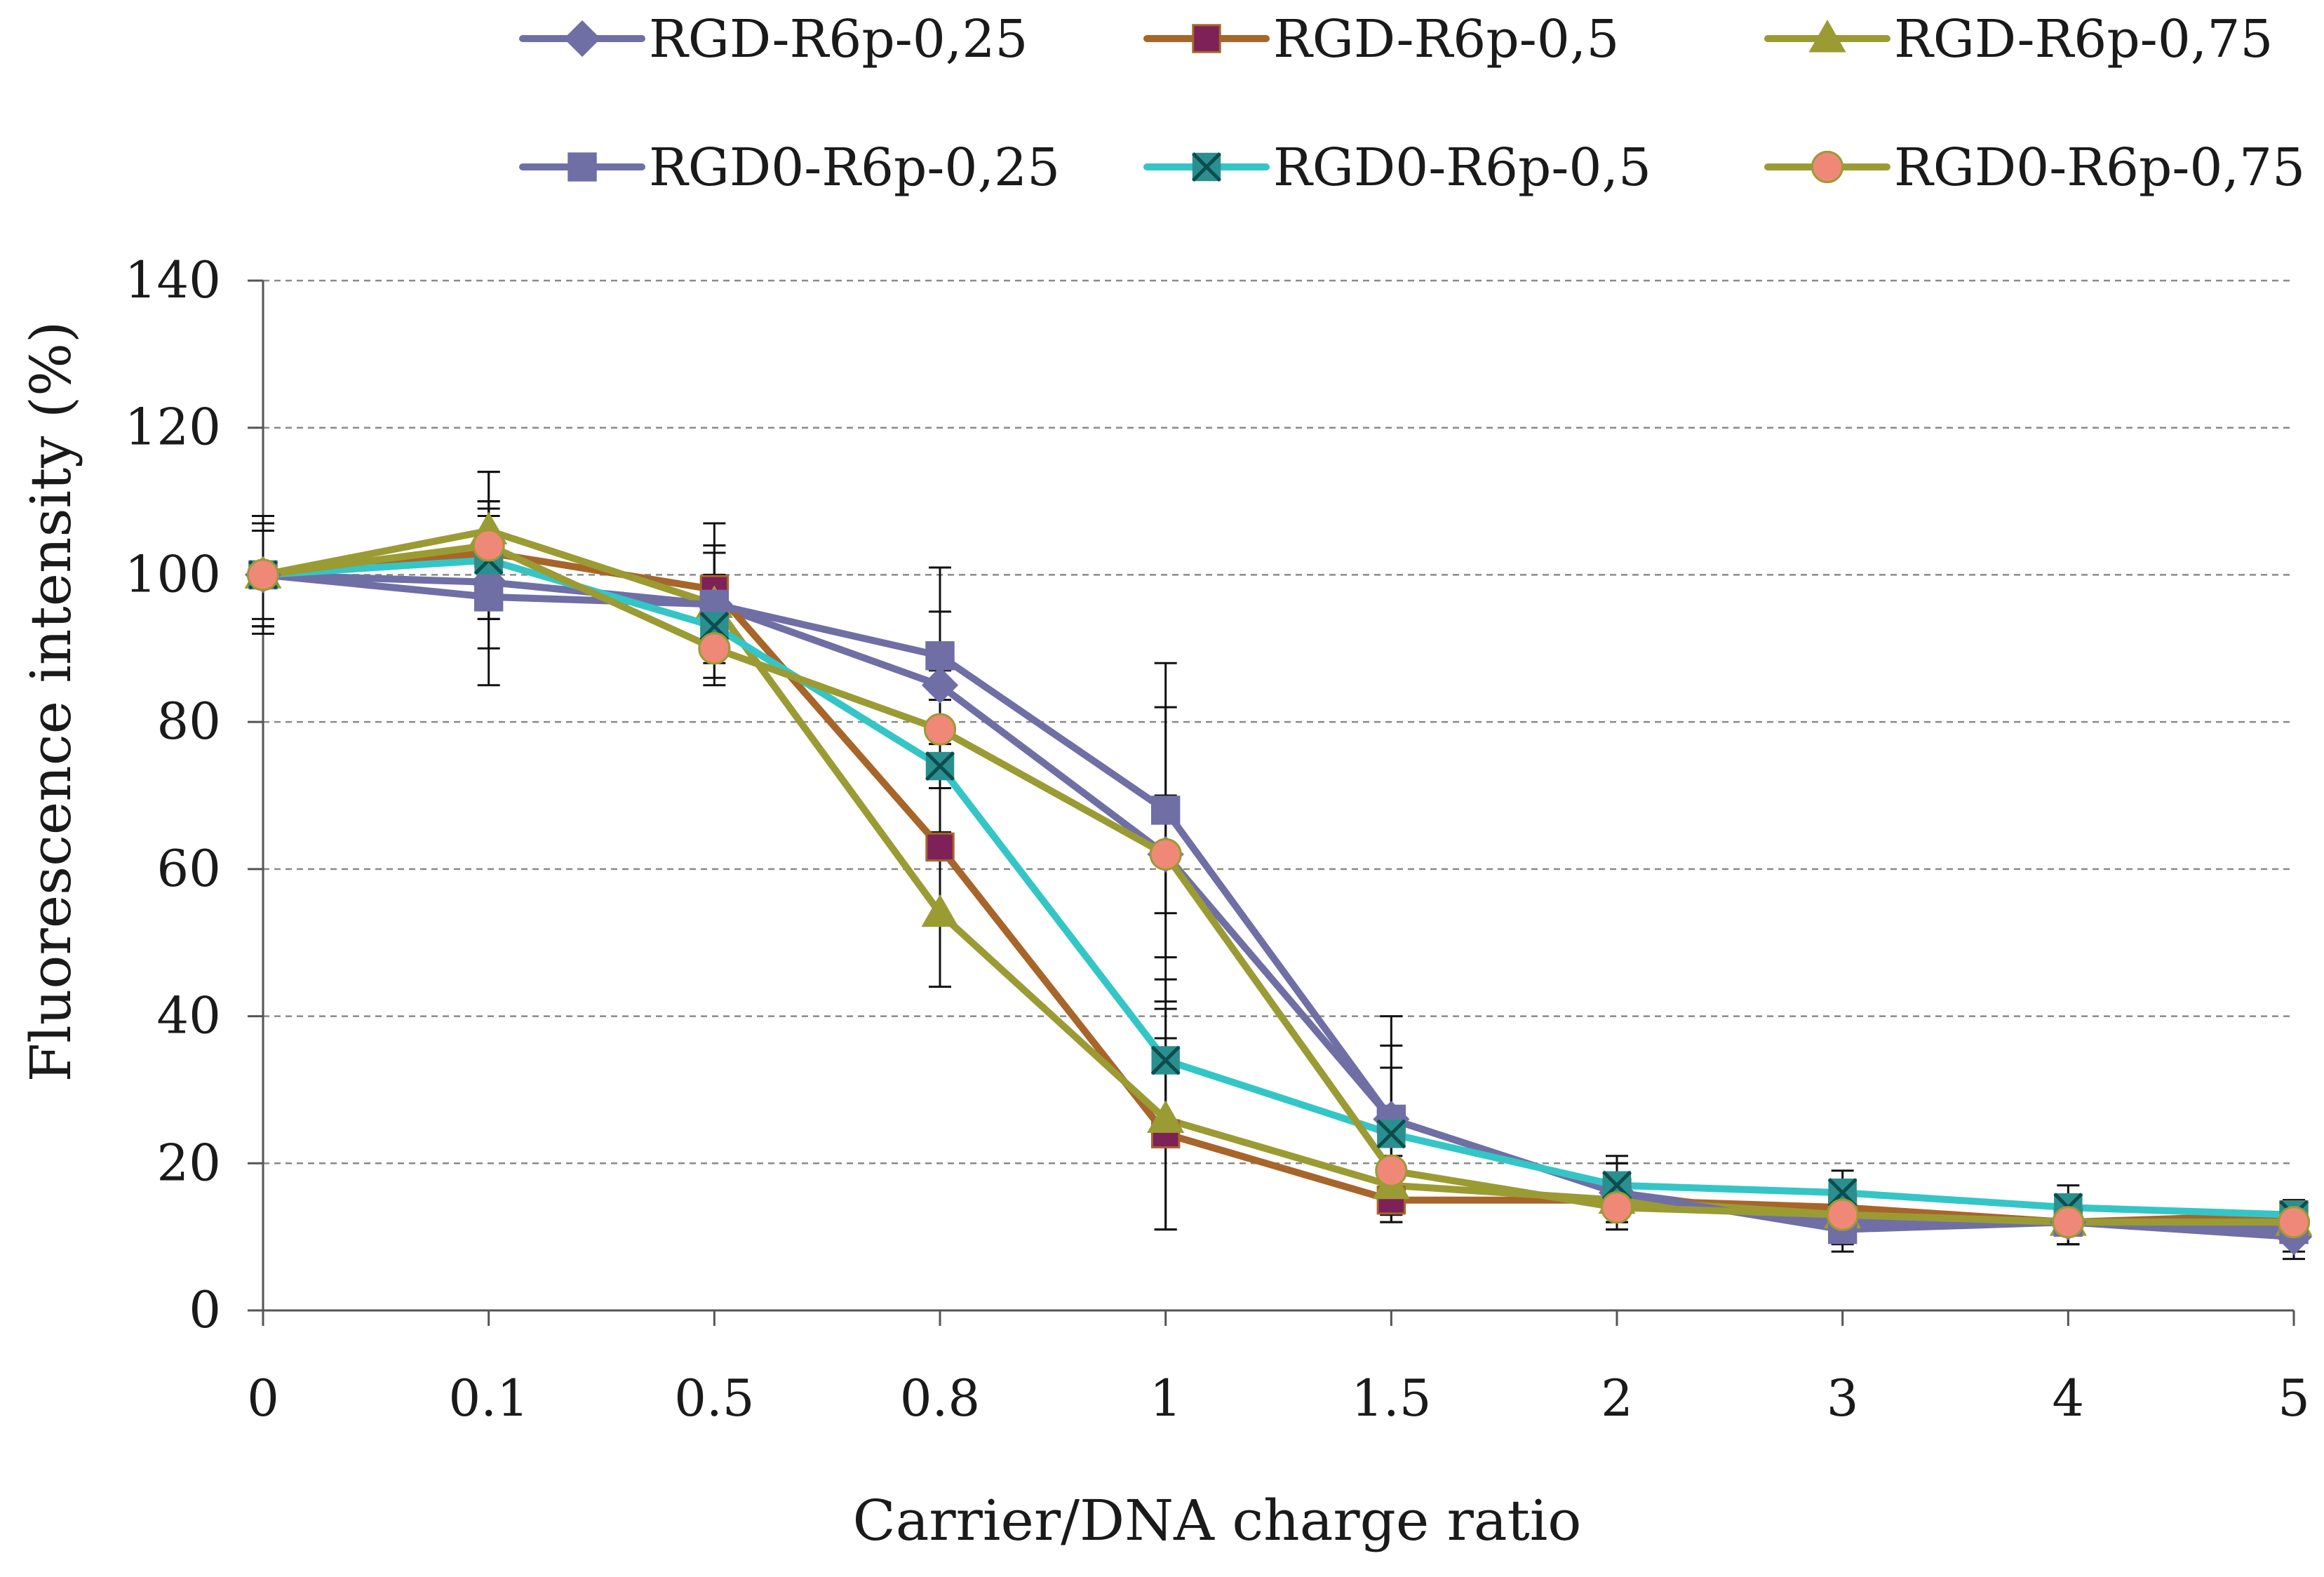 This screenshot has width=2324, height=1577. Describe the element at coordinates (173, 573) in the screenshot. I see `y-tick-label: 100` at that location.